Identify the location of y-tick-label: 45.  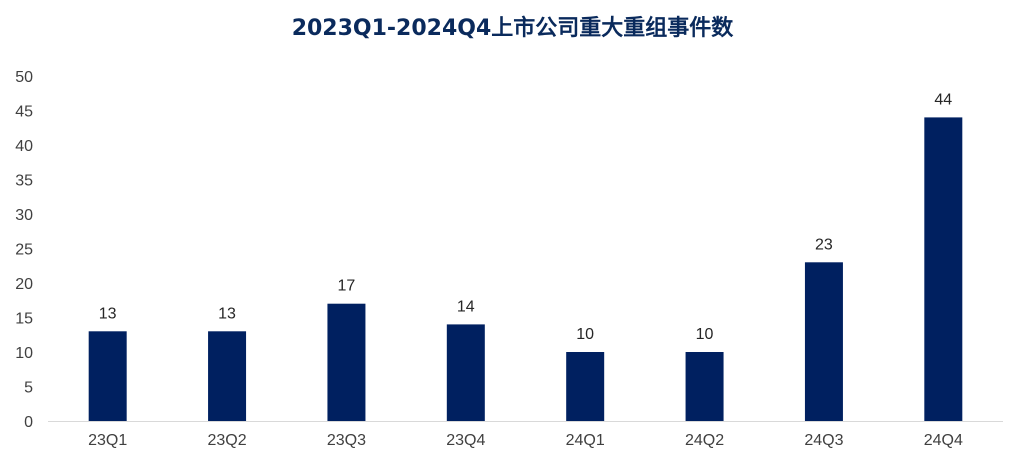
(24, 112).